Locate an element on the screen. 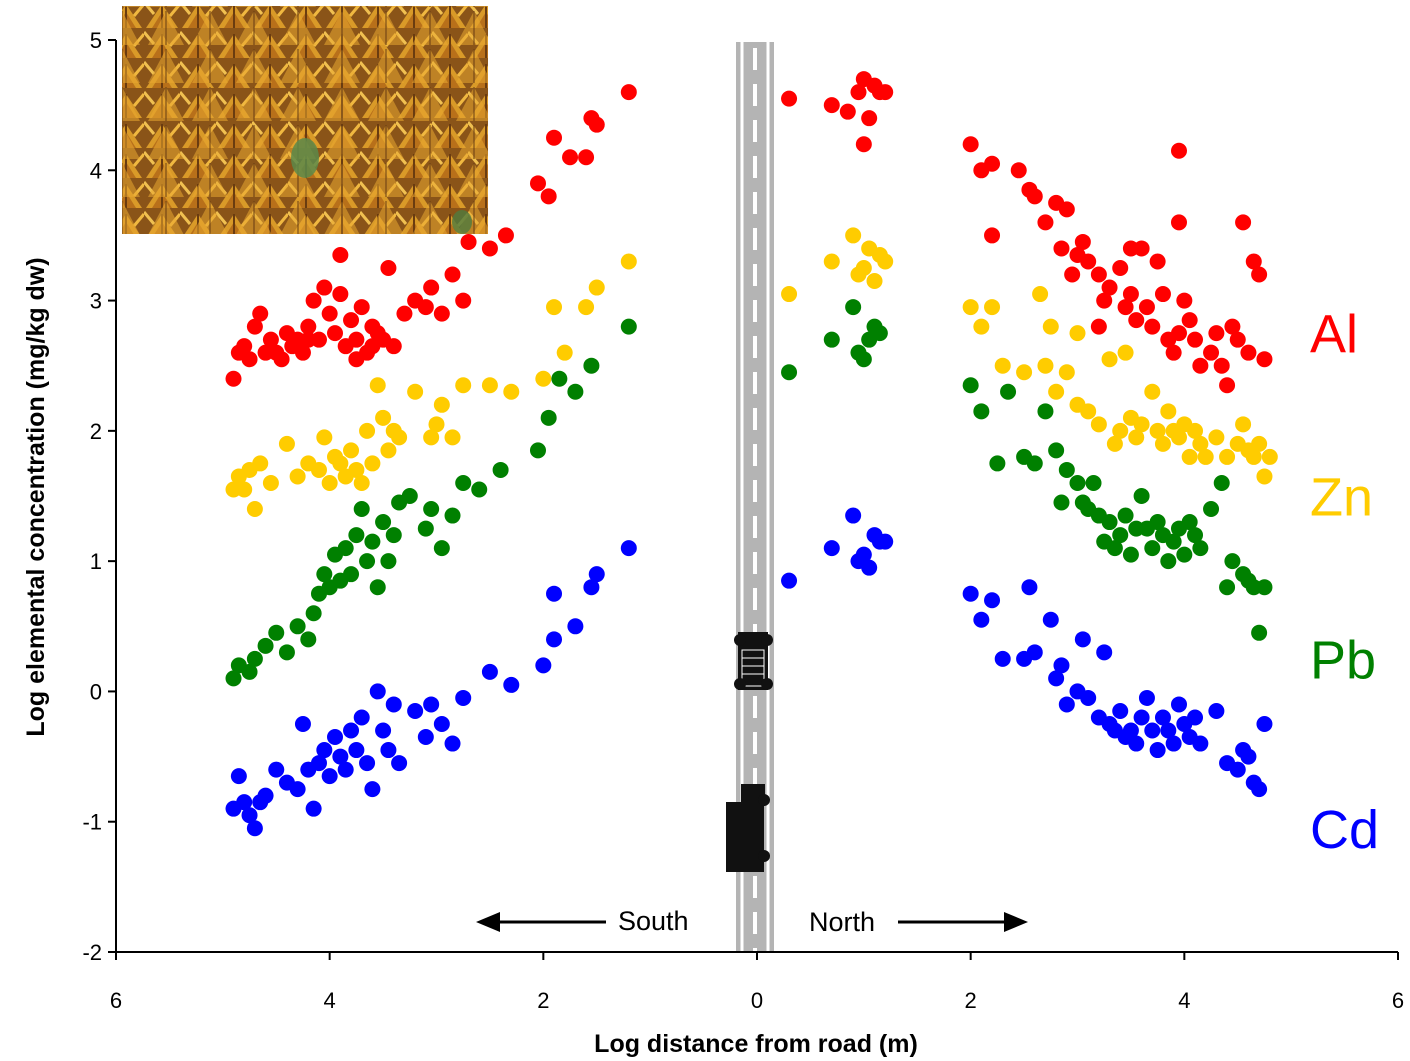  moss-photo is located at coordinates (305, 120).